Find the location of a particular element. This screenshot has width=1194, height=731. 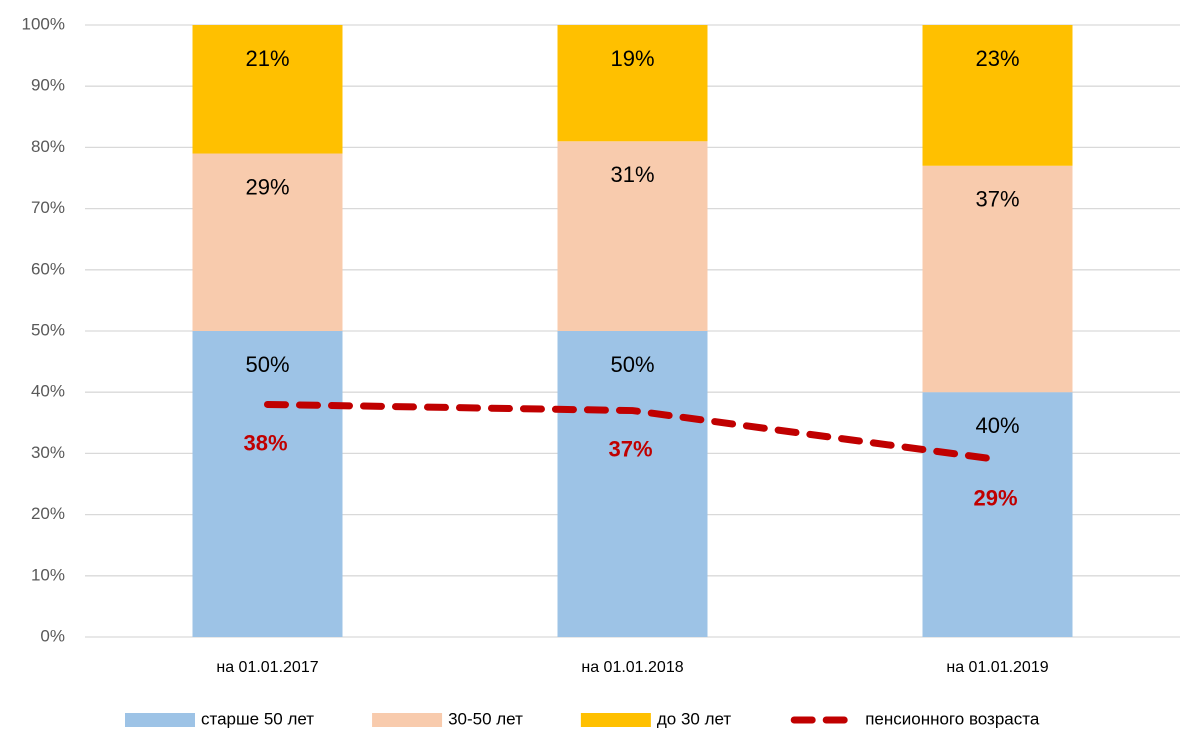

legend-label: 30-50 лет is located at coordinates (485, 718).